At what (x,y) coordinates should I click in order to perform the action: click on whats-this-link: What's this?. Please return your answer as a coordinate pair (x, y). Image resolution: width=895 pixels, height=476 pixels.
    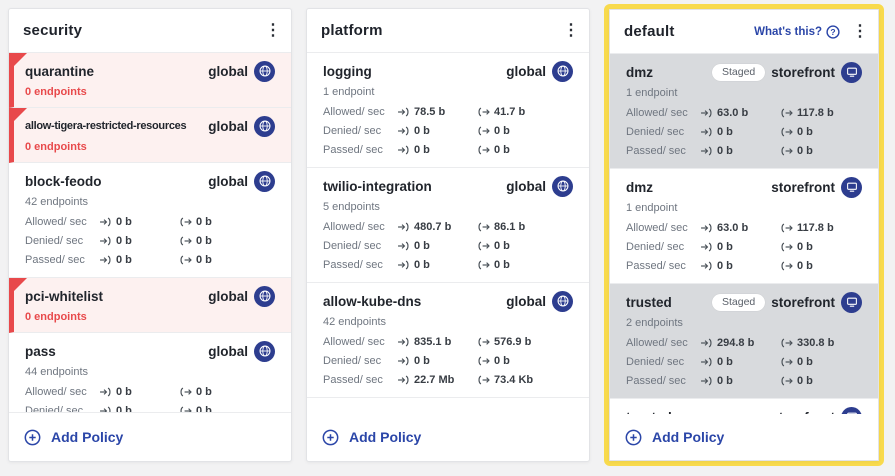
    Looking at the image, I should click on (797, 32).